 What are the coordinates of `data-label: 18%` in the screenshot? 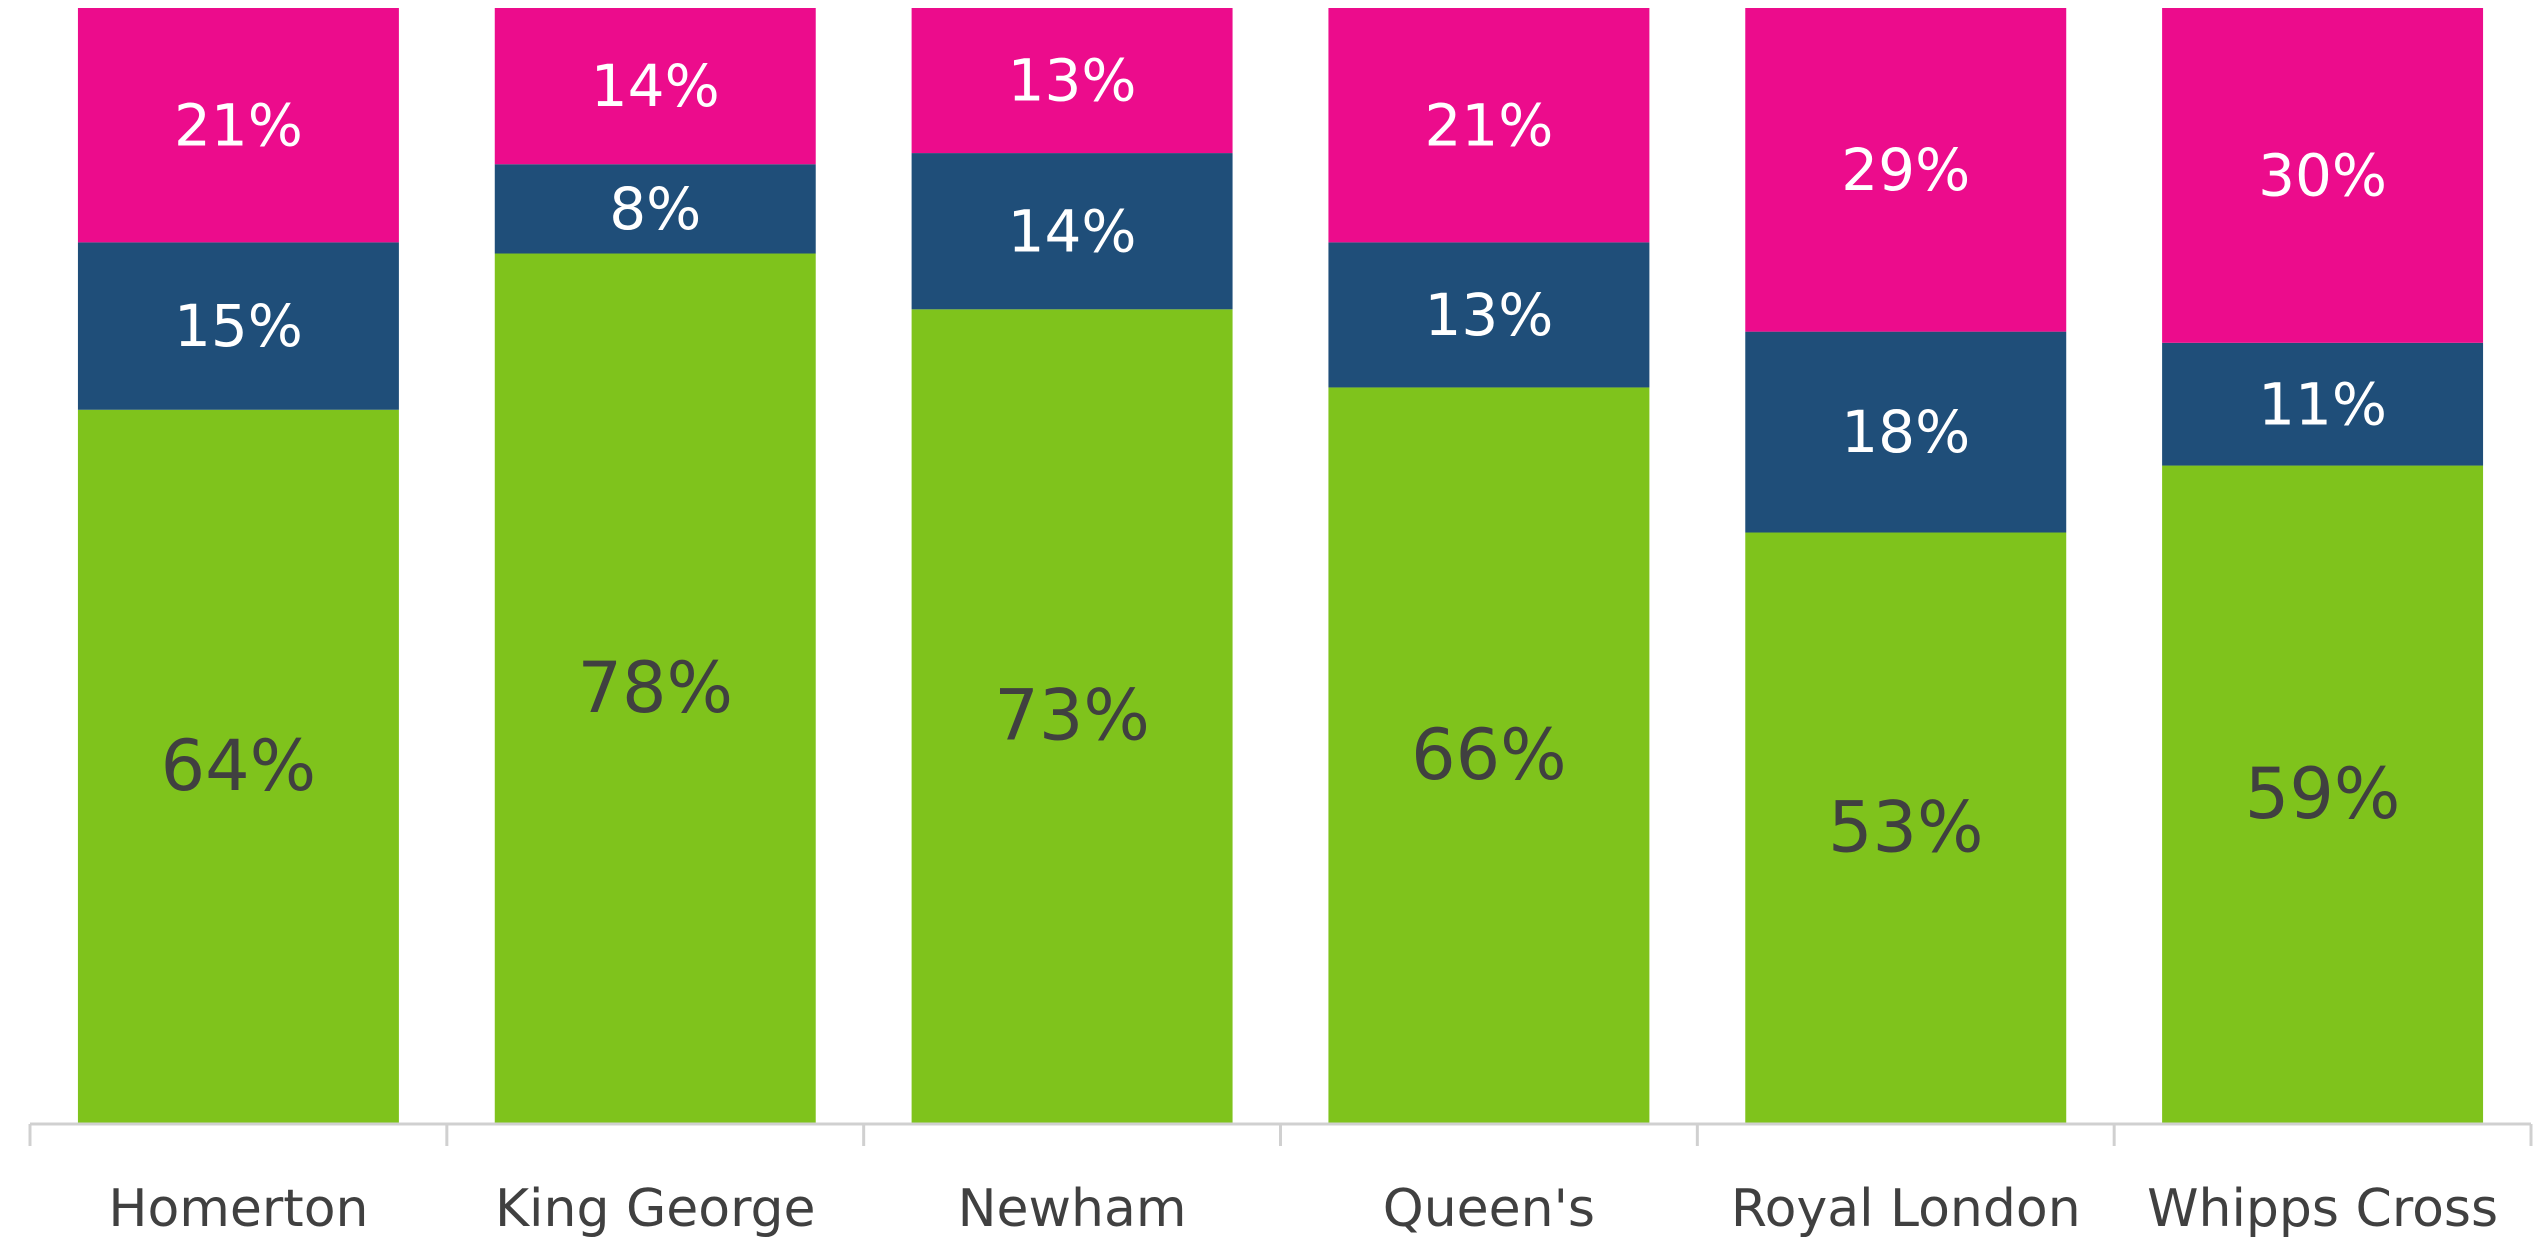 It's located at (1905, 432).